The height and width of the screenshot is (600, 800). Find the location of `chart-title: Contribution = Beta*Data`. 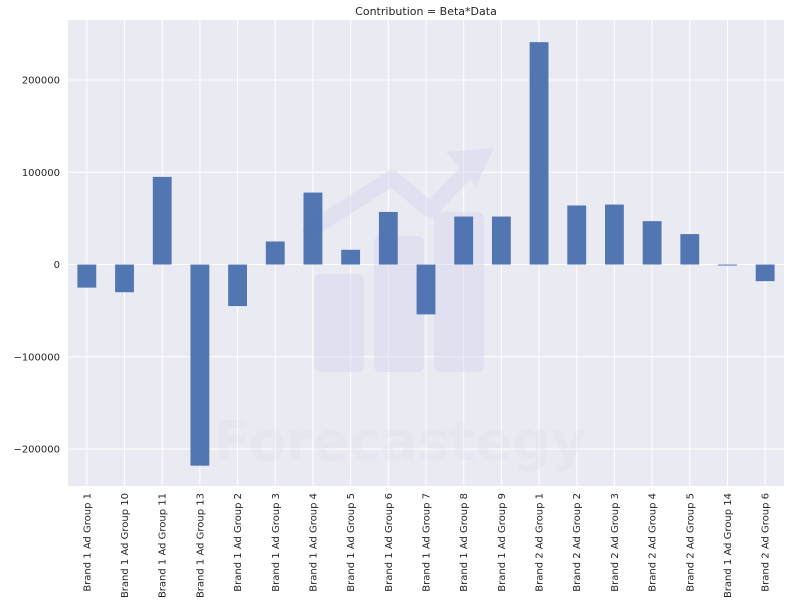

chart-title: Contribution = Beta*Data is located at coordinates (426, 11).